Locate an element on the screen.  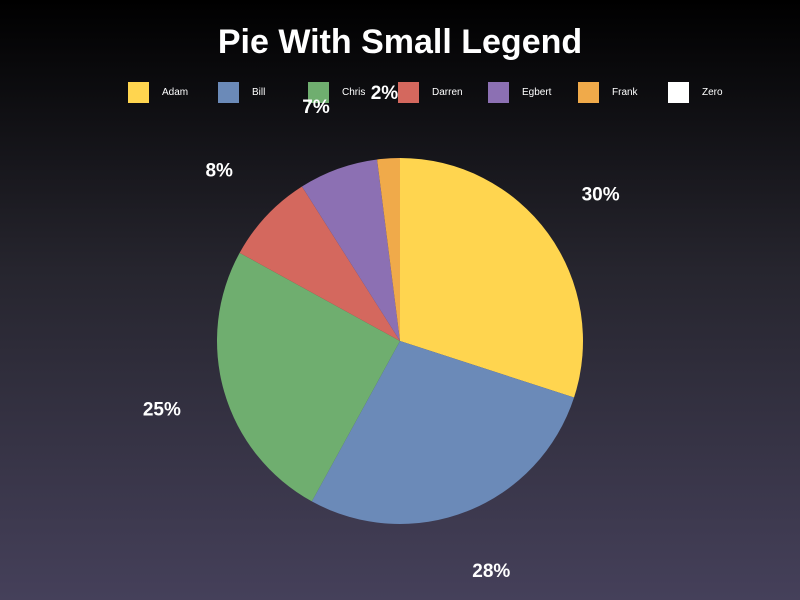
legend-item-bill: Bill is located at coordinates (252, 92).